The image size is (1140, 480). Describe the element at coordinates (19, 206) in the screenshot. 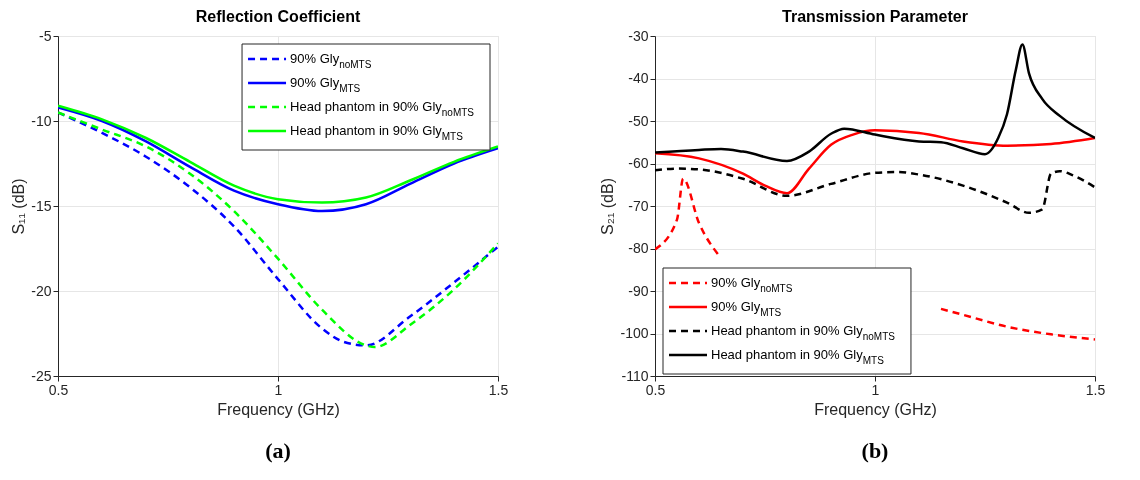

I see `y-axis-title: S₁₁ (dB)` at that location.